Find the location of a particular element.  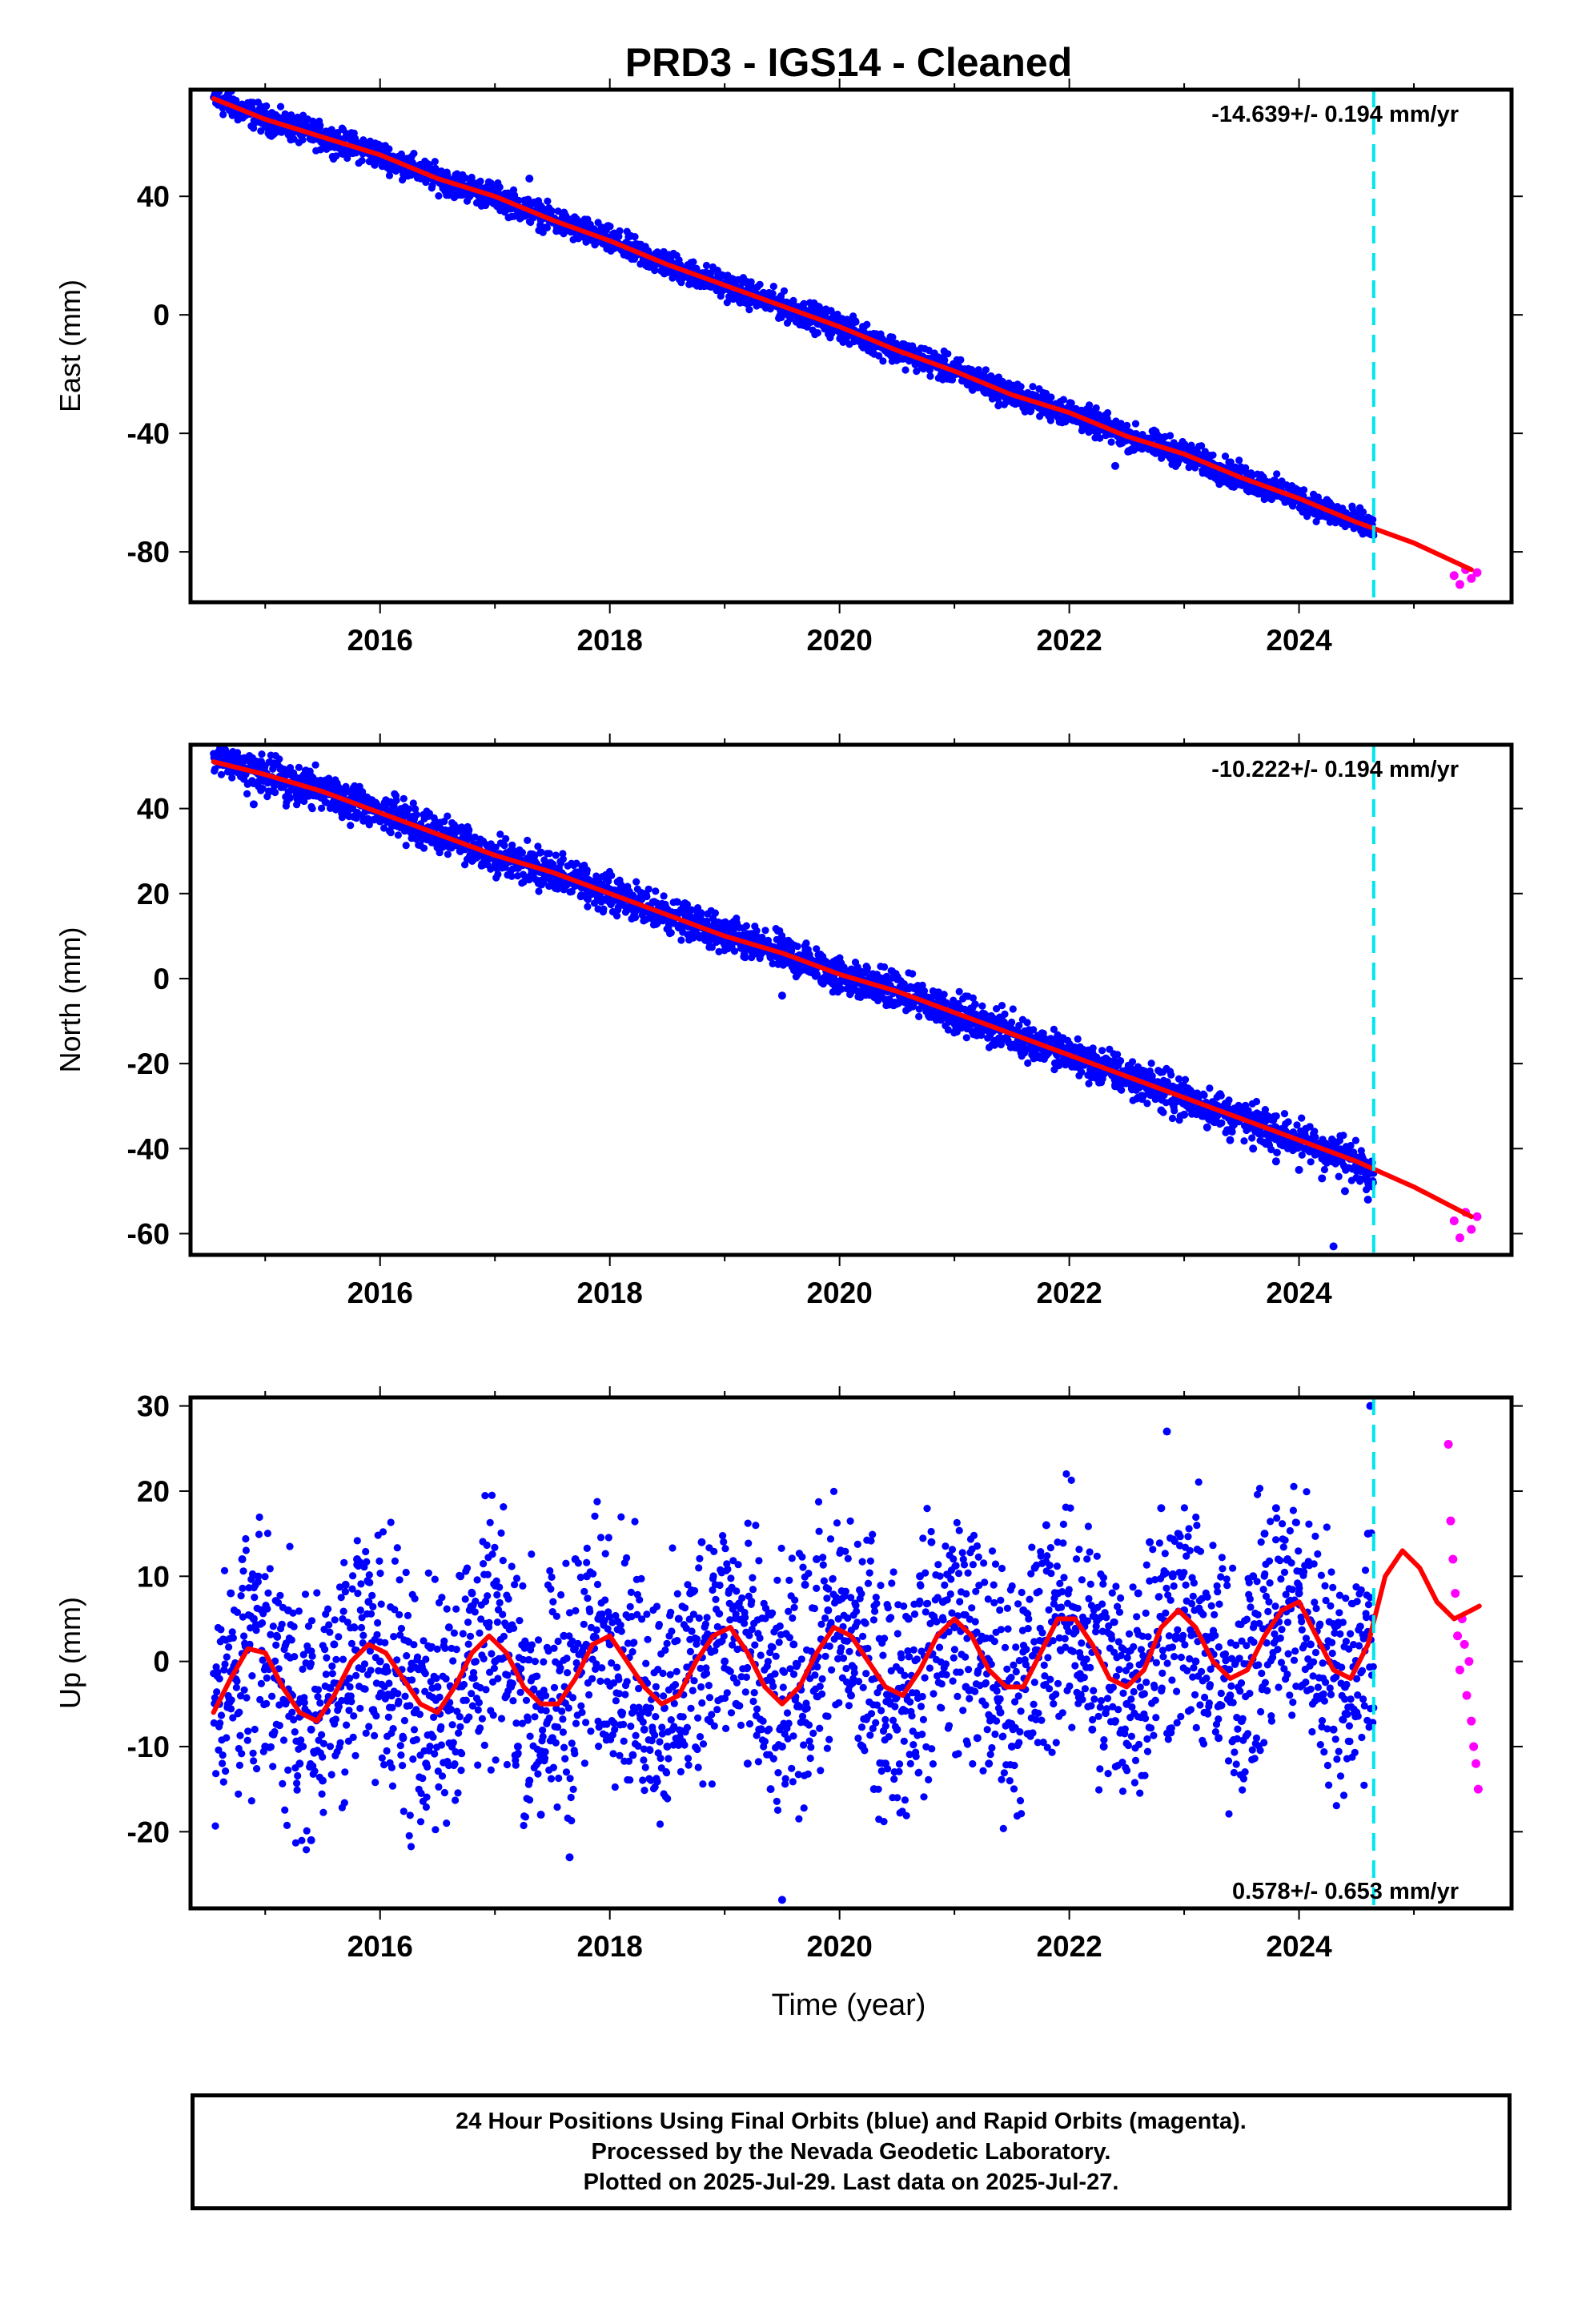

east-x-tick-label: 2020 is located at coordinates (839, 640).